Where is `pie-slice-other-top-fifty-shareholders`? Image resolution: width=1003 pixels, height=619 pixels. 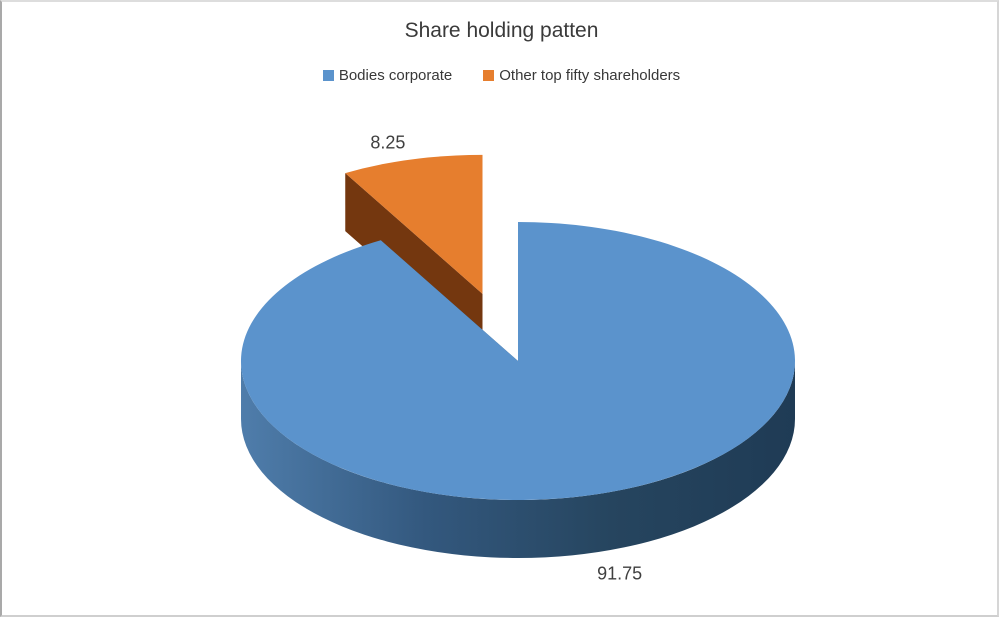 pie-slice-other-top-fifty-shareholders is located at coordinates (414, 224).